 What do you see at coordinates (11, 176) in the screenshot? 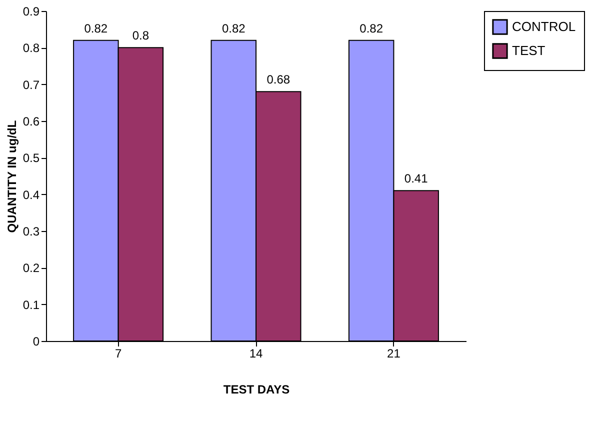
I see `y-axis-title: QUANTITY IN ug/dL` at bounding box center [11, 176].